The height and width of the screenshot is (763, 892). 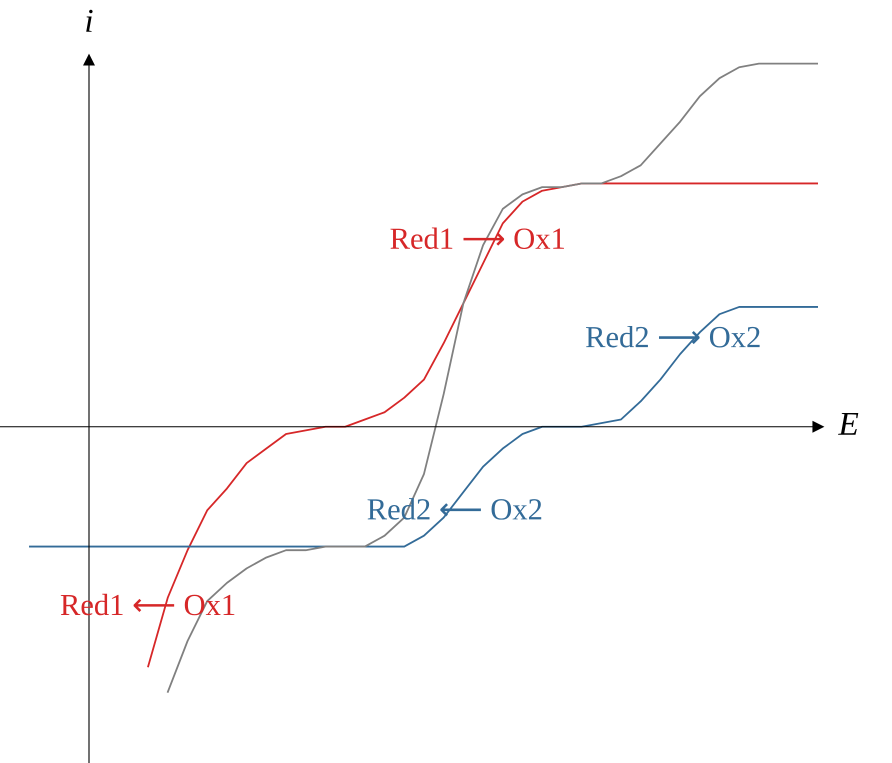 I want to click on y-axis-title: i, so click(x=89, y=21).